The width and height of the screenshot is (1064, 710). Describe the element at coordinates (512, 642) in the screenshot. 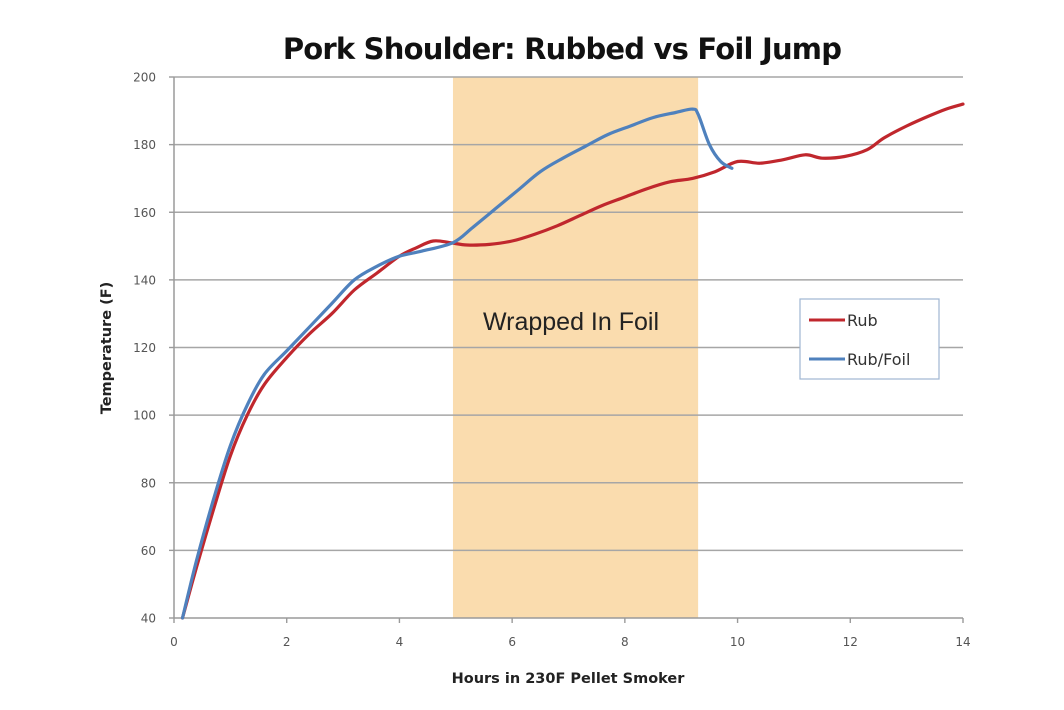

I see `x-tick-label: 6` at that location.